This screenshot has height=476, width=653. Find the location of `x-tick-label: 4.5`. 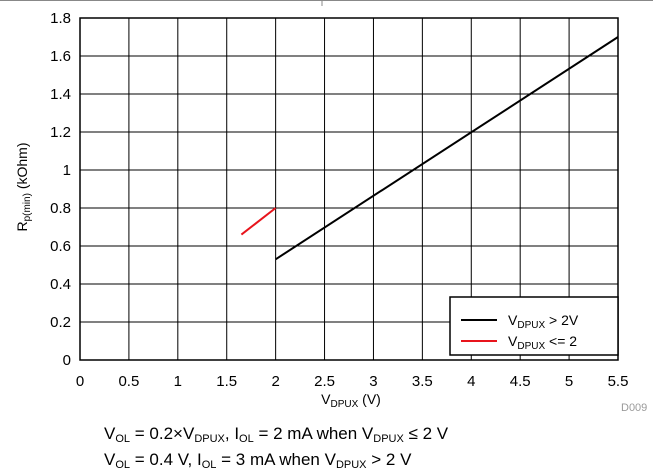

x-tick-label: 4.5 is located at coordinates (520, 381).